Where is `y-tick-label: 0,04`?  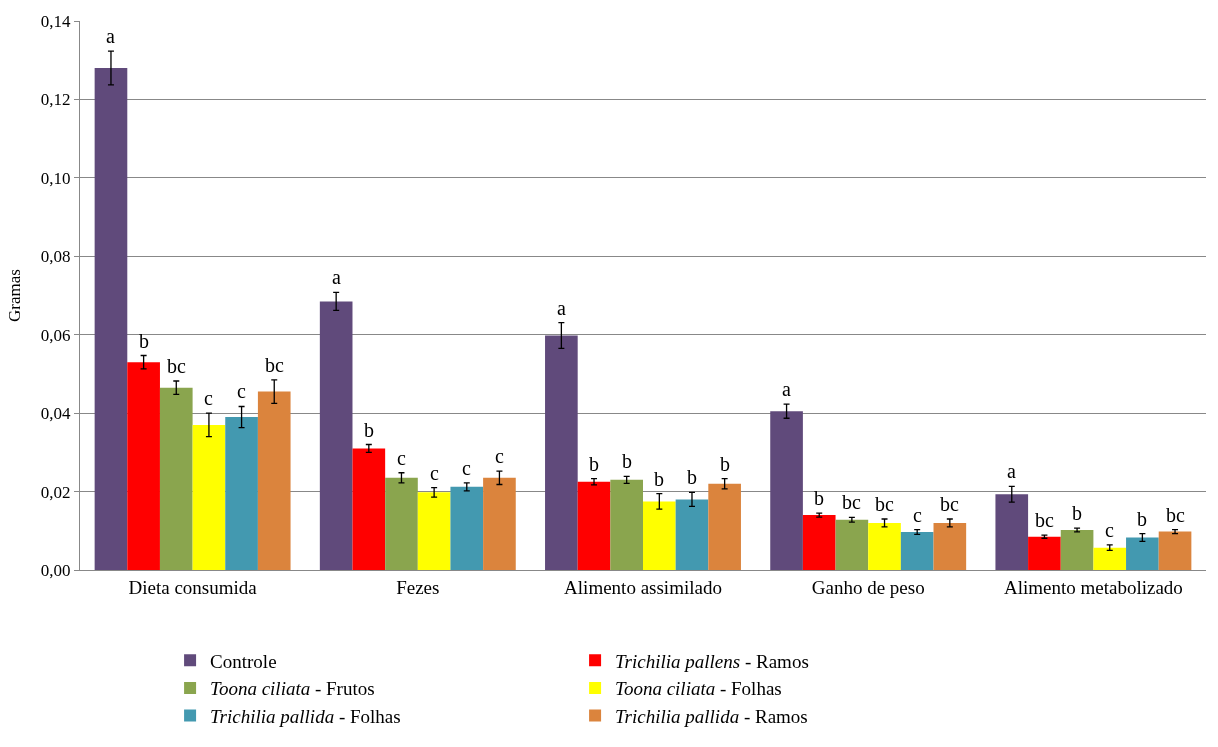 y-tick-label: 0,04 is located at coordinates (56, 414).